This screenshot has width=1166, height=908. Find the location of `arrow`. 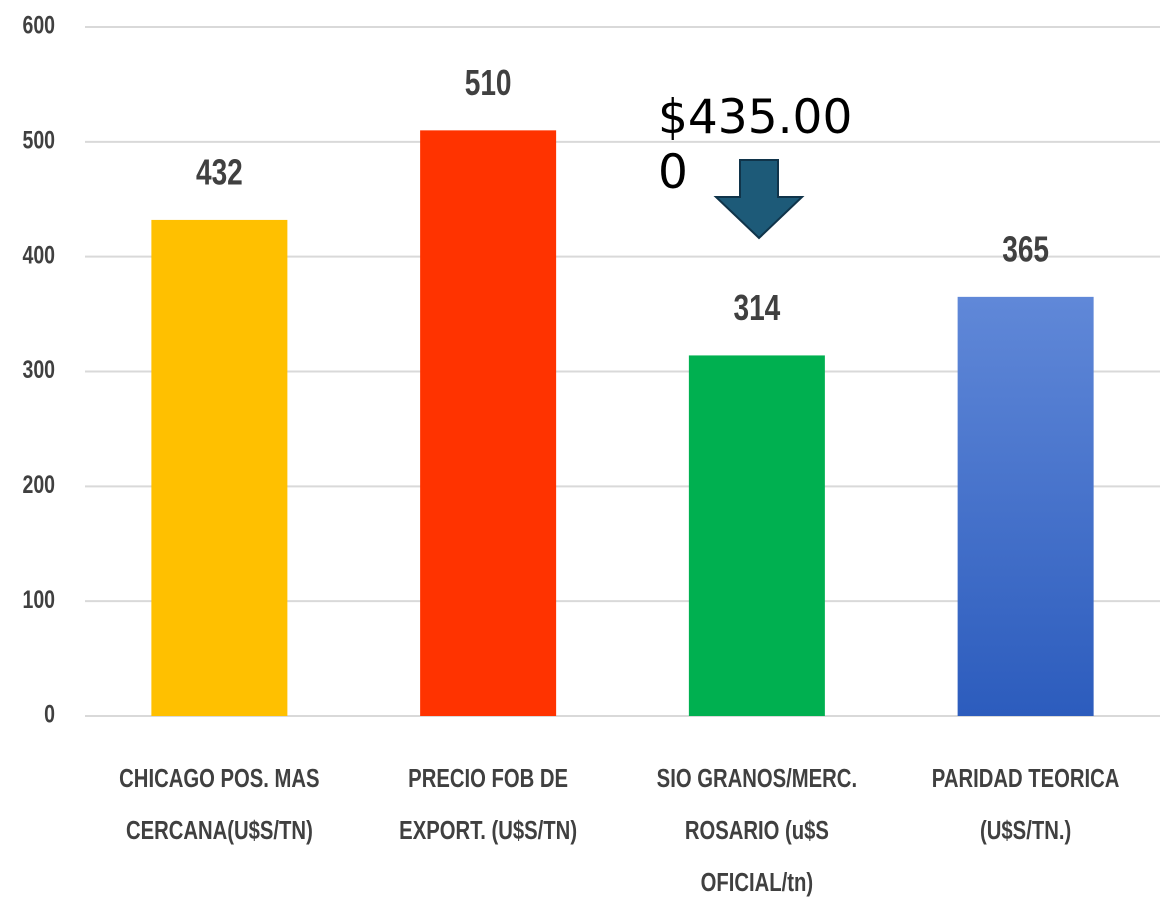

arrow is located at coordinates (759, 199).